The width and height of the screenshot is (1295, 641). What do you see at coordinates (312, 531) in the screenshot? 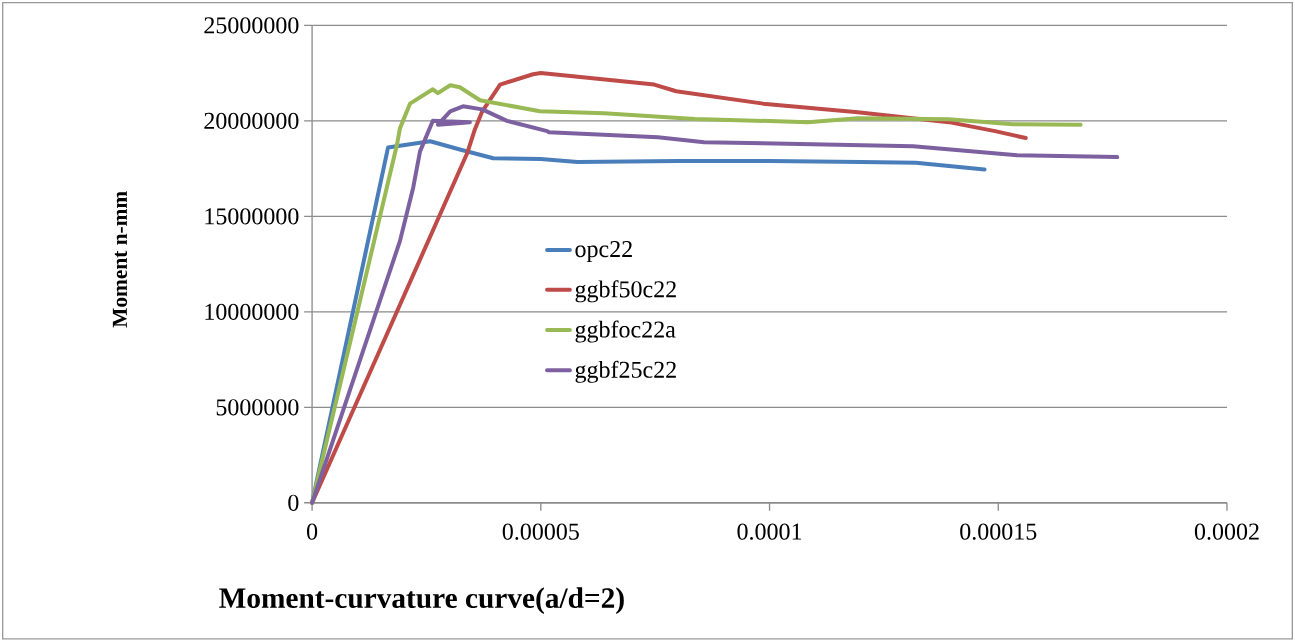
I see `x-tick-label: 0` at bounding box center [312, 531].